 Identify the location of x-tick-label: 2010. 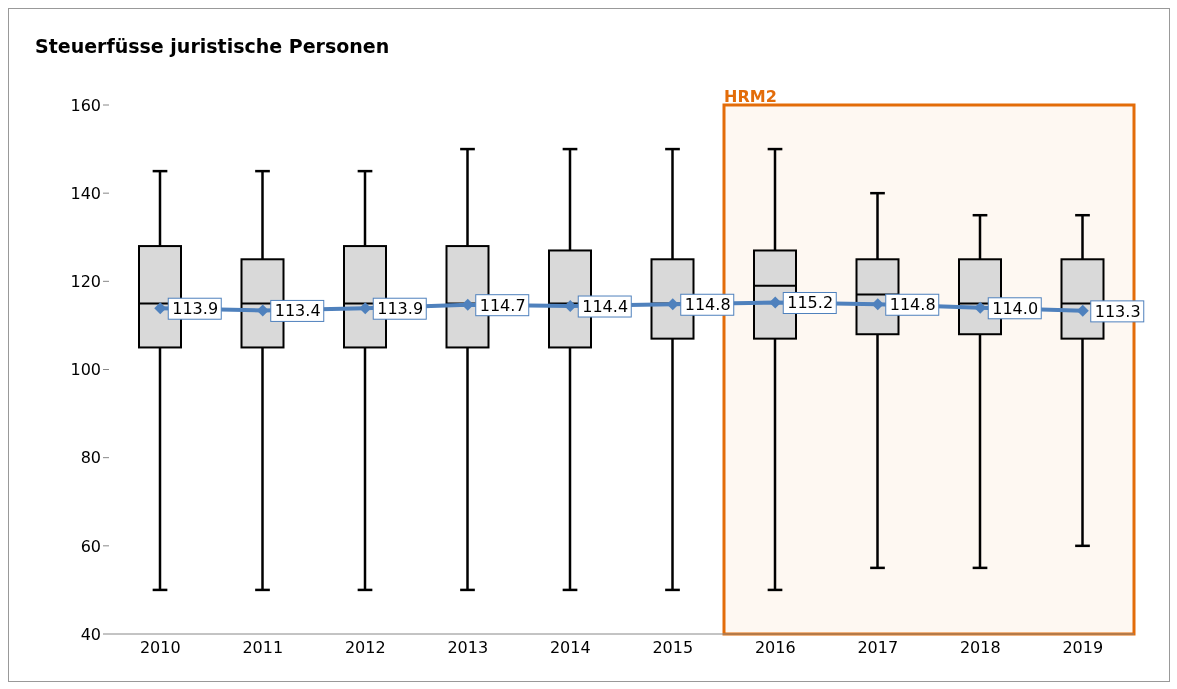
(160, 648).